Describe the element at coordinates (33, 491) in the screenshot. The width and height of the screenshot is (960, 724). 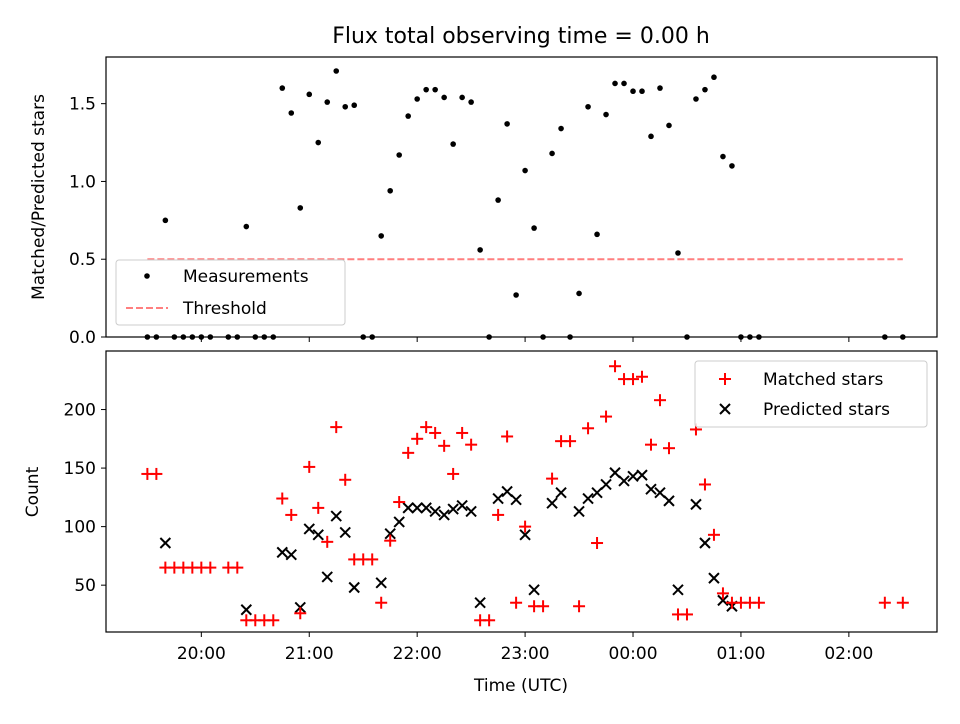
I see `bottom-y-axis-label: Count` at that location.